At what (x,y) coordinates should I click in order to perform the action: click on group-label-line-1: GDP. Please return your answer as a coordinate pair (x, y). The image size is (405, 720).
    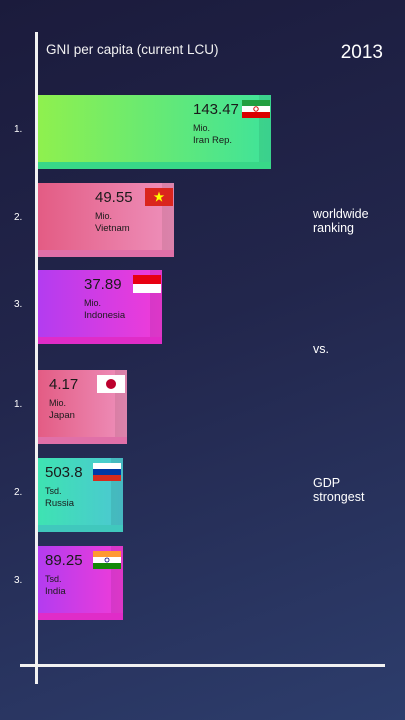
    Looking at the image, I should click on (327, 483).